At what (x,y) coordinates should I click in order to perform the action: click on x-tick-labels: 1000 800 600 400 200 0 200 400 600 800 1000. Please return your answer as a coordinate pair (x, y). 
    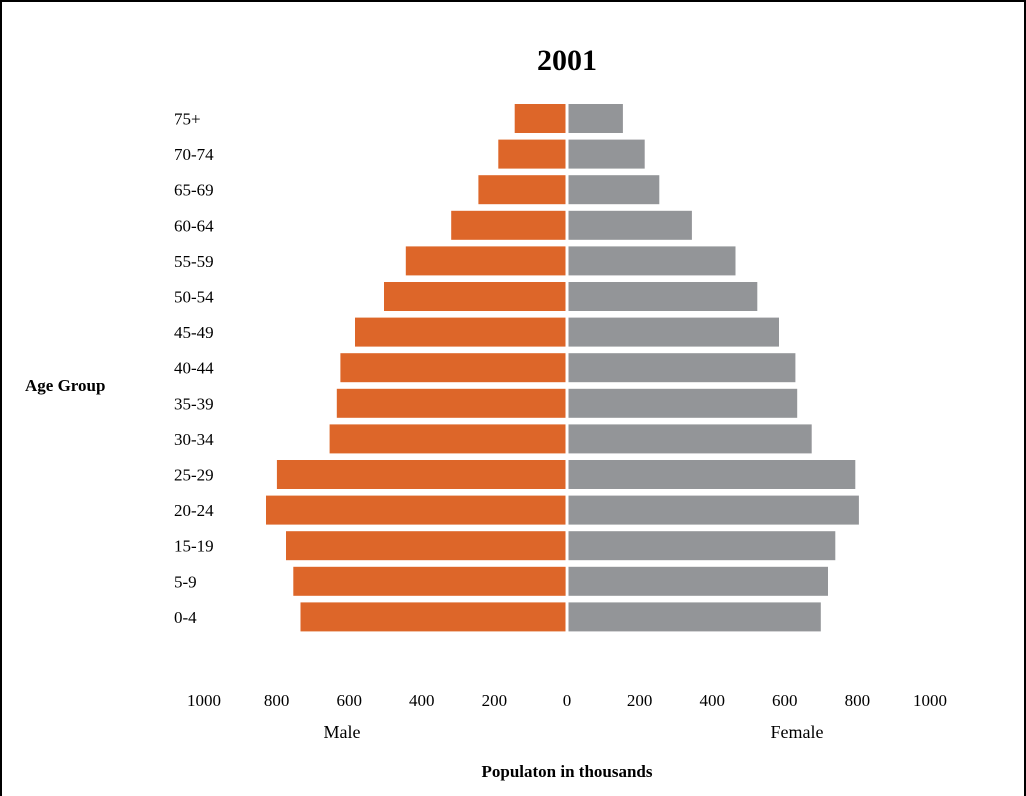
    Looking at the image, I should click on (567, 700).